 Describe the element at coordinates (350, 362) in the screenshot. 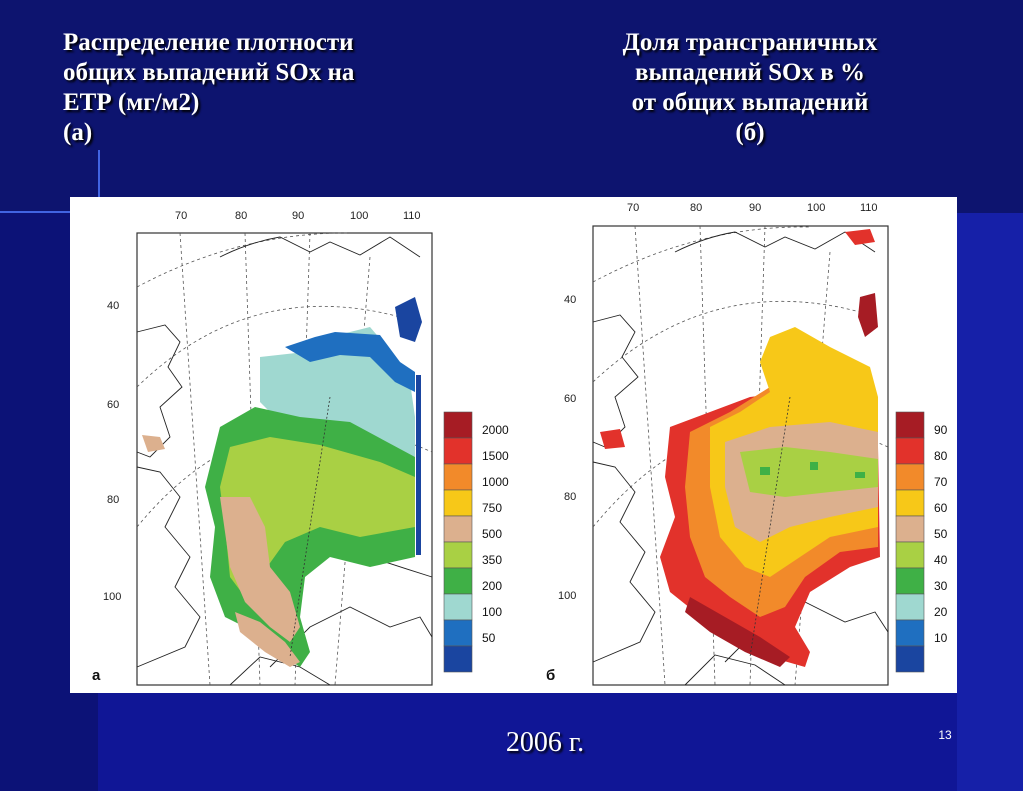

I see `map-a-field-blue` at that location.